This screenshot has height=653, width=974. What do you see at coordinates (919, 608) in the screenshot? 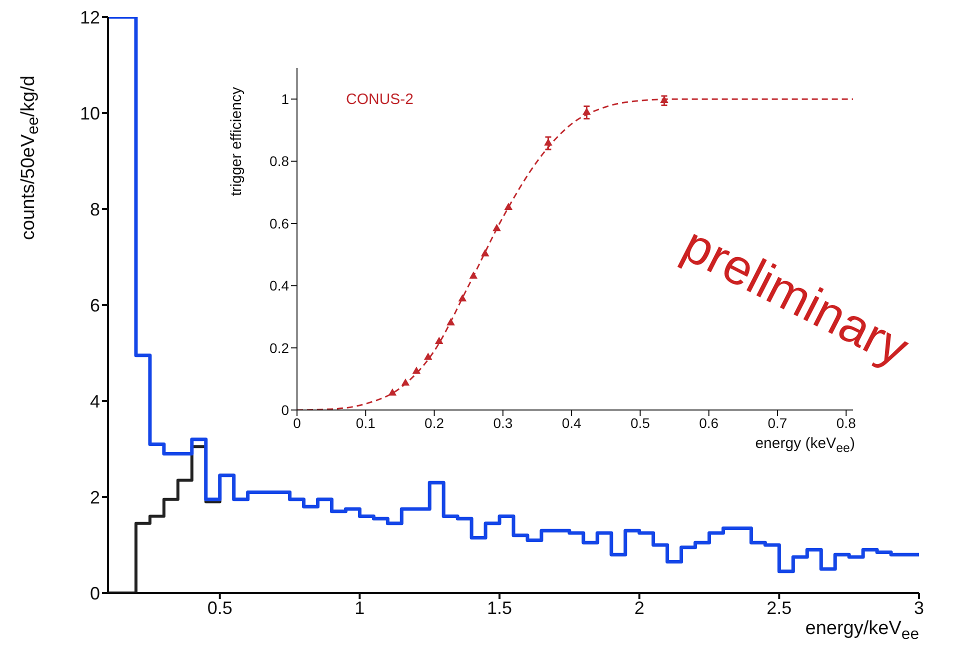
I see `x-tick-label: 3` at bounding box center [919, 608].